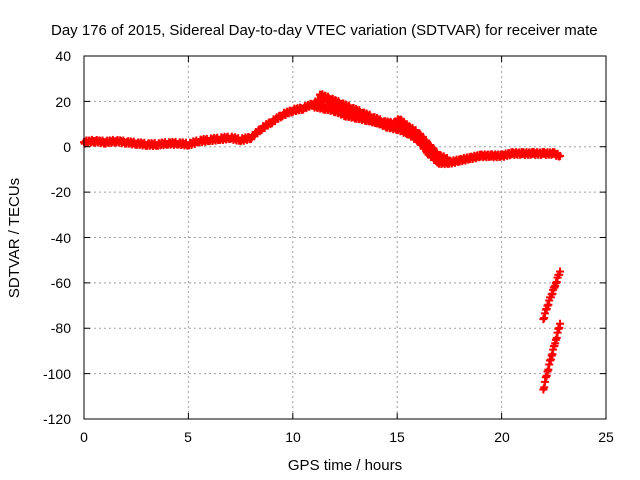 The width and height of the screenshot is (640, 480). Describe the element at coordinates (61, 192) in the screenshot. I see `y-tick-label: -20` at that location.